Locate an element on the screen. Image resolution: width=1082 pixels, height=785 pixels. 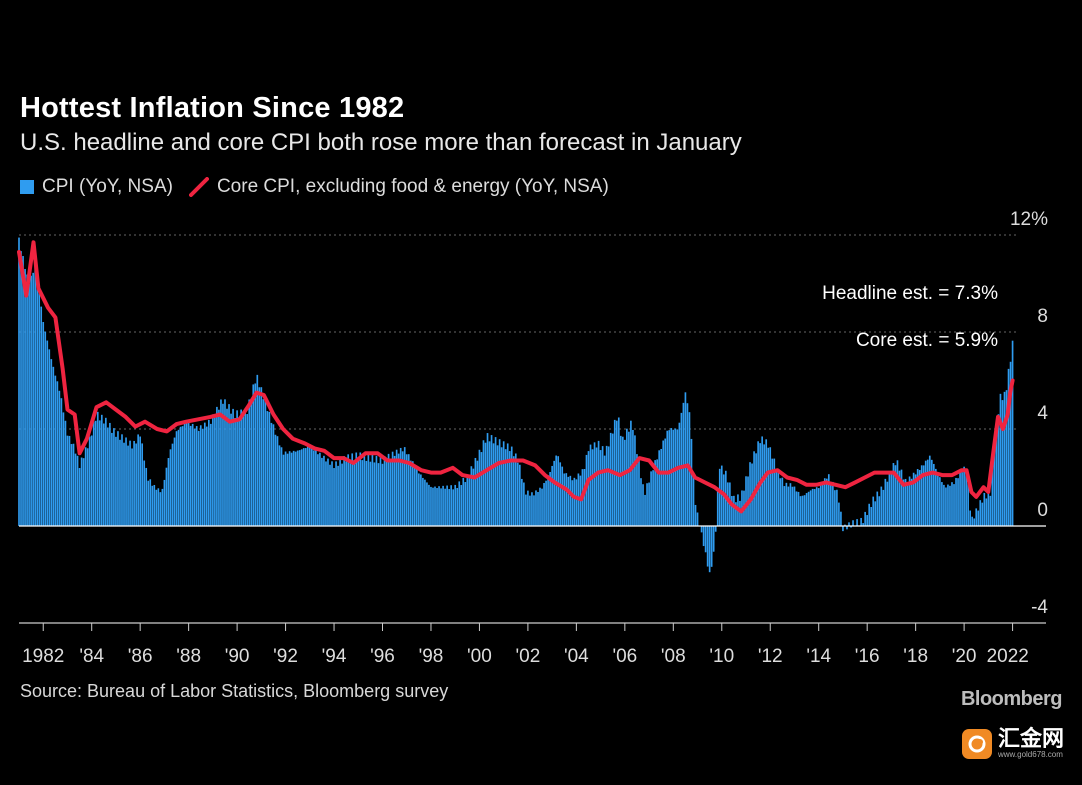
x-tick-label: '08 is located at coordinates (673, 656).